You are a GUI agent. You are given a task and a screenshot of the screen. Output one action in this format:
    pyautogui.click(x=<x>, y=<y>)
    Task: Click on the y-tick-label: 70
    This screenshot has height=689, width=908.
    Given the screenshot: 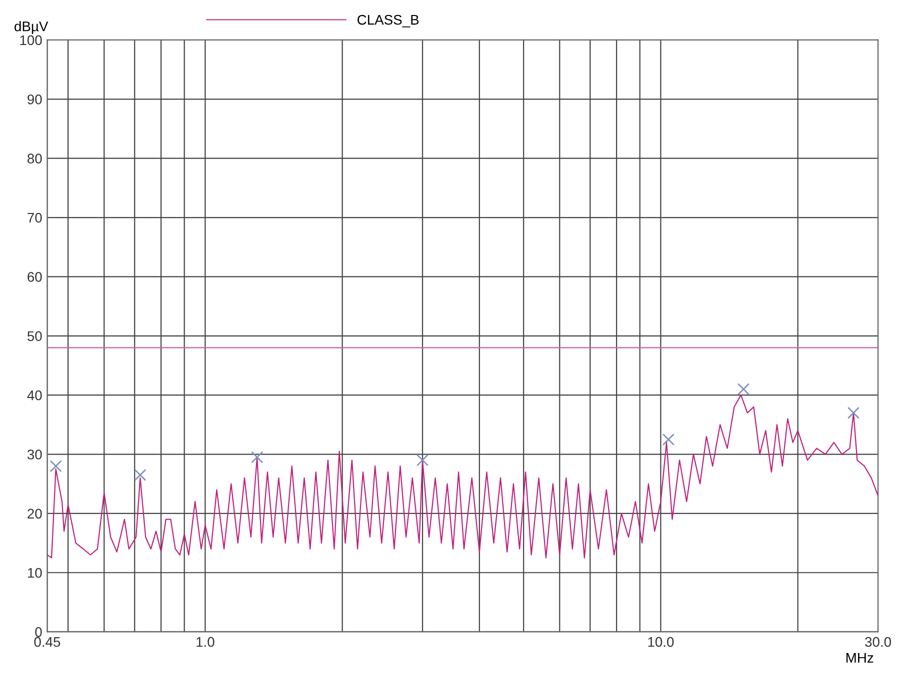 What is the action you would take?
    pyautogui.click(x=35, y=217)
    